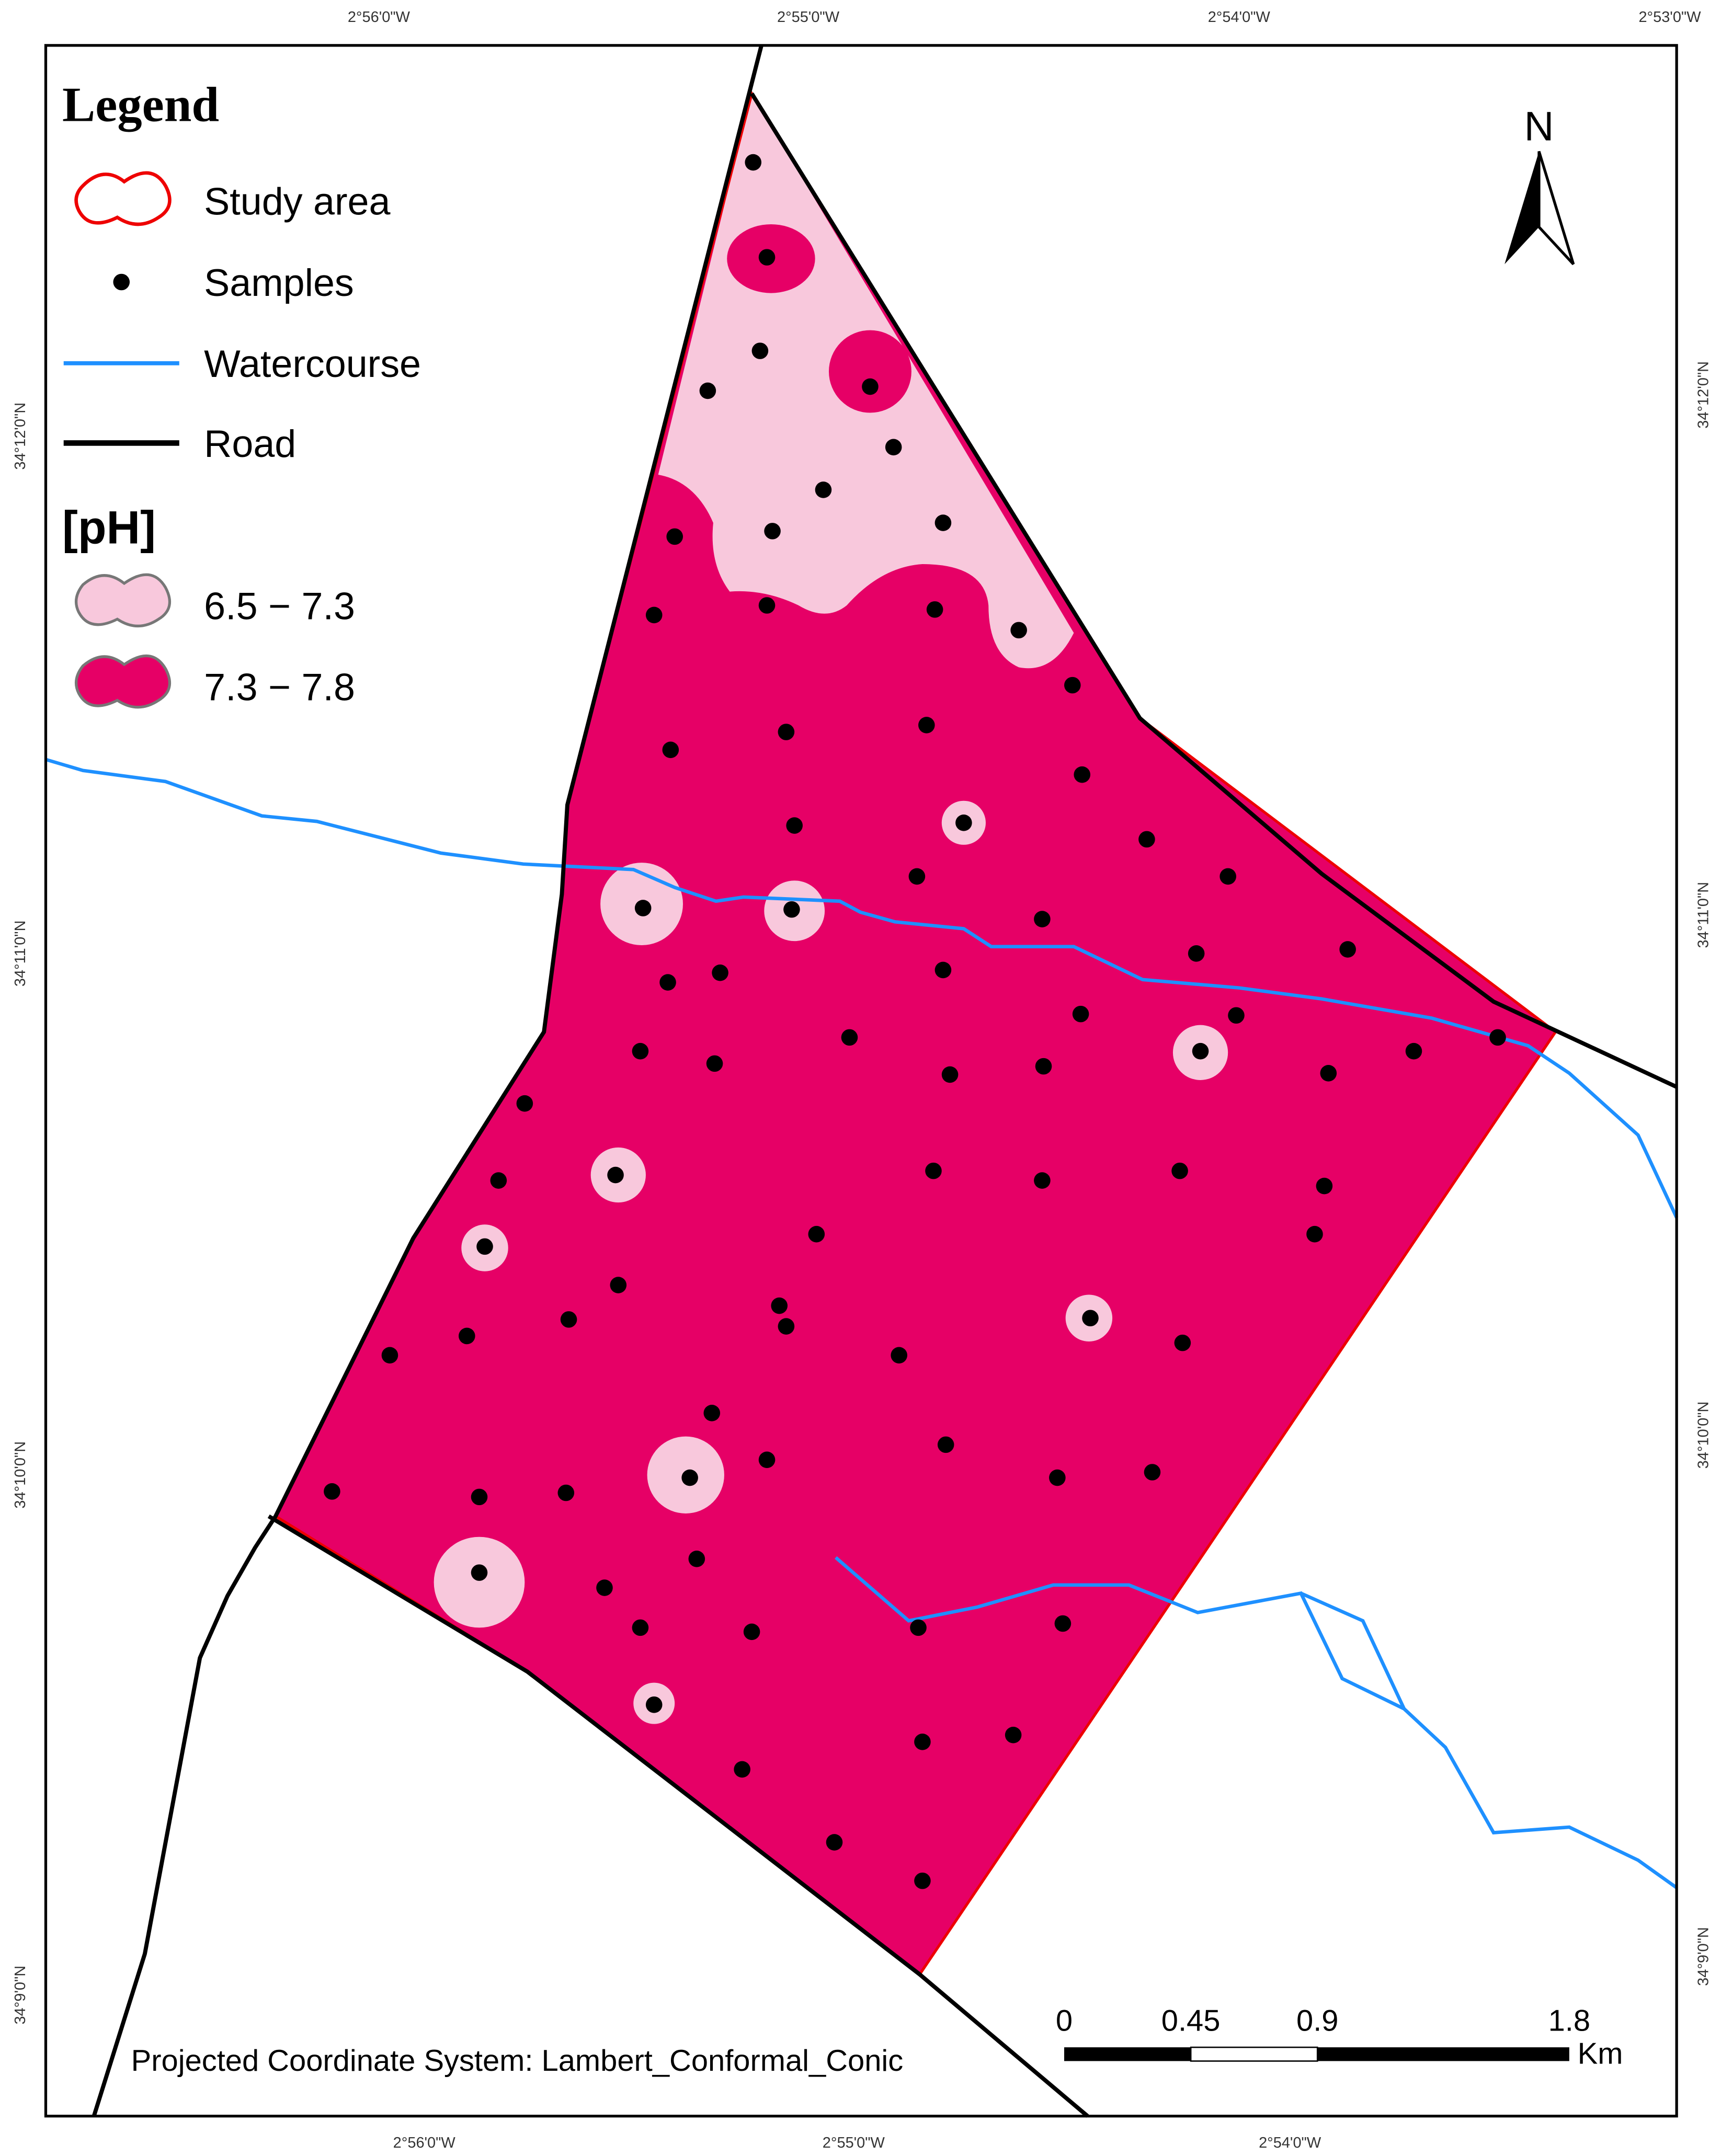  What do you see at coordinates (1703, 1956) in the screenshot?
I see `coordinate-label: 34°9'0"N` at bounding box center [1703, 1956].